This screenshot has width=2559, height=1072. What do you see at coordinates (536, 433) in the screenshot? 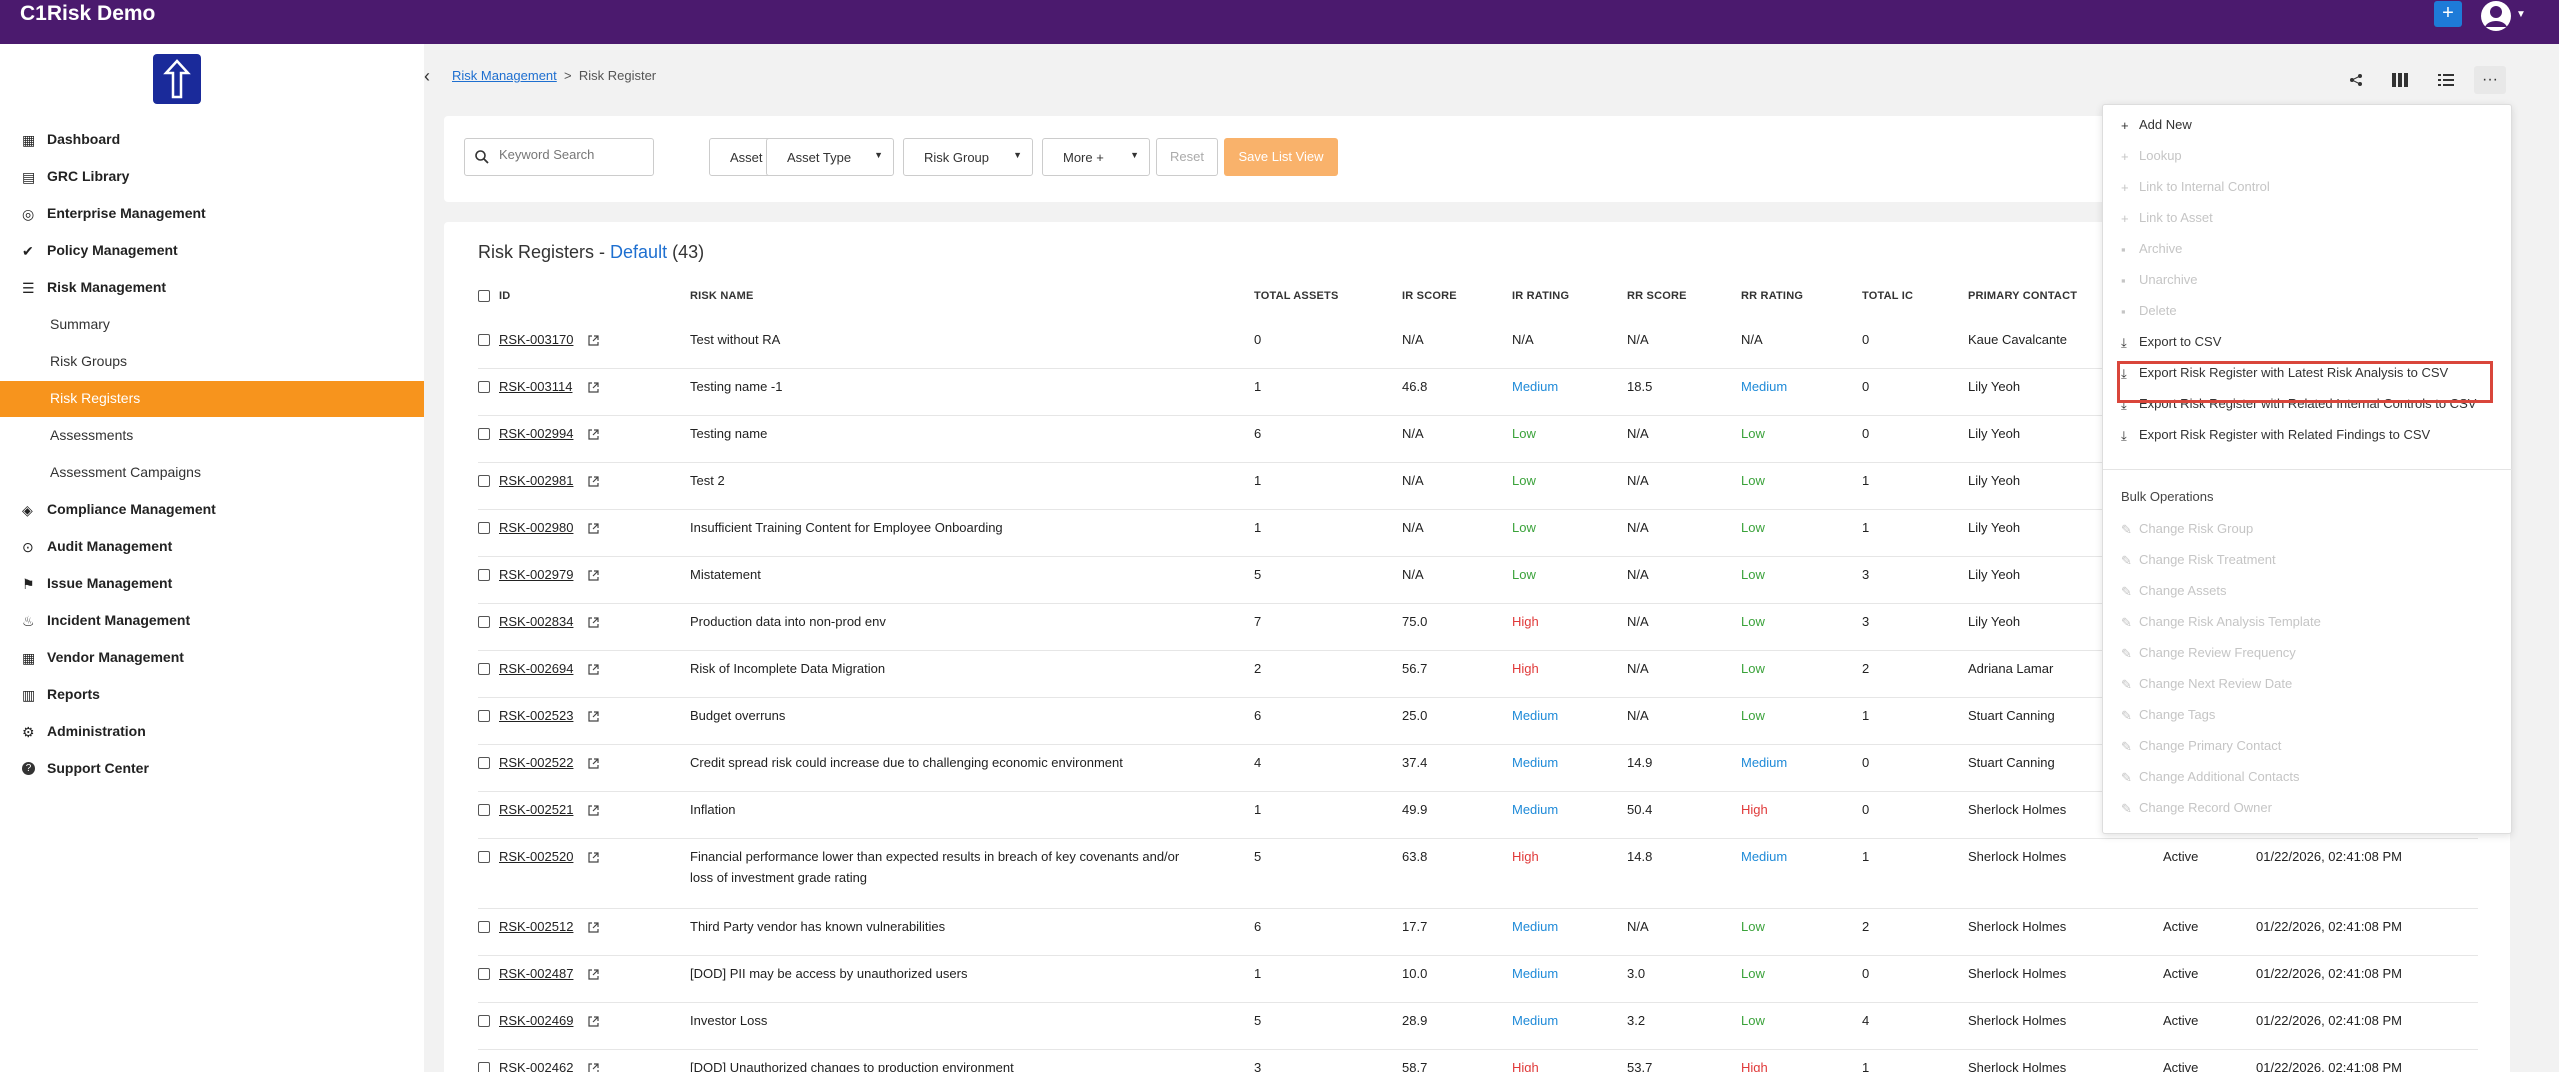
I see `risk-id-link: RSK-002994` at bounding box center [536, 433].